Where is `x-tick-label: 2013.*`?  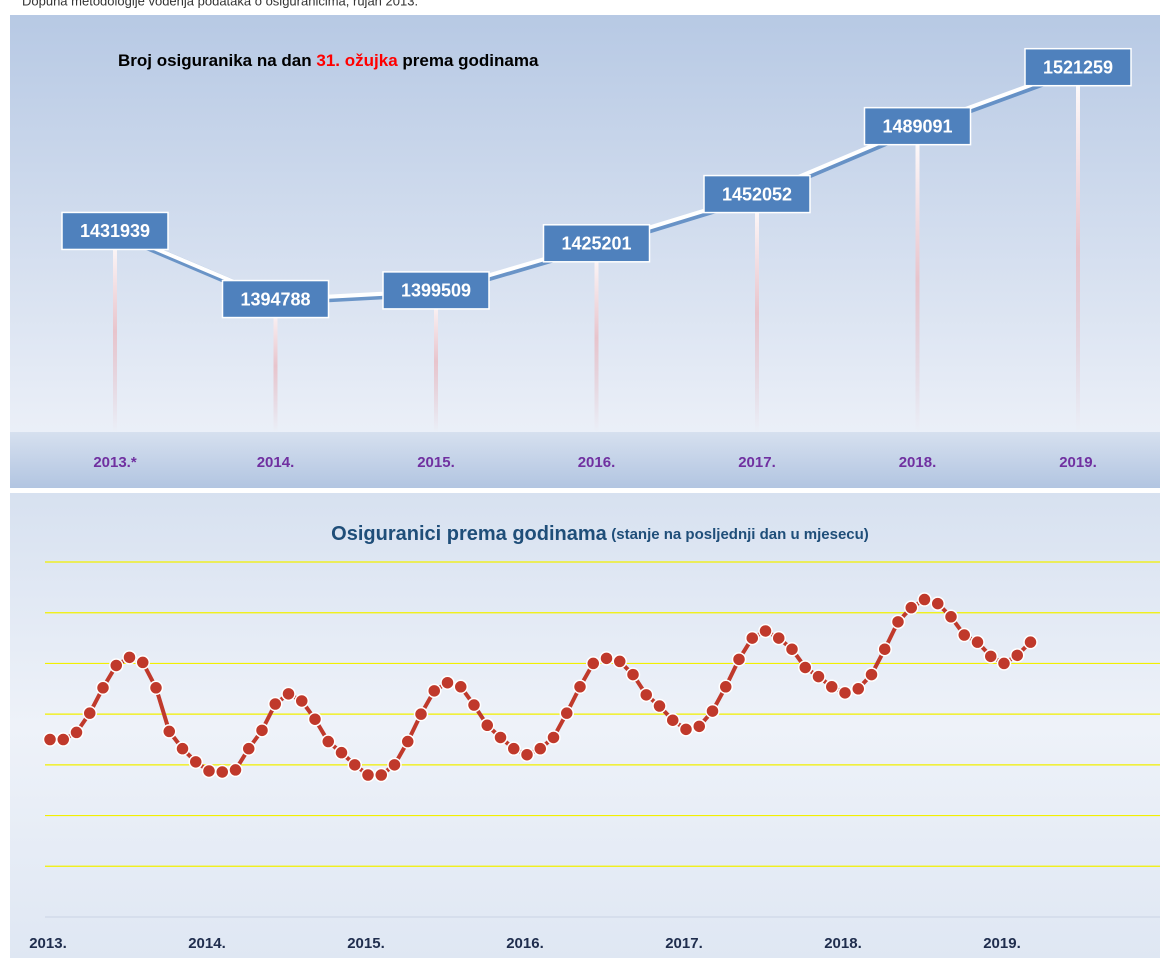 x-tick-label: 2013.* is located at coordinates (115, 462).